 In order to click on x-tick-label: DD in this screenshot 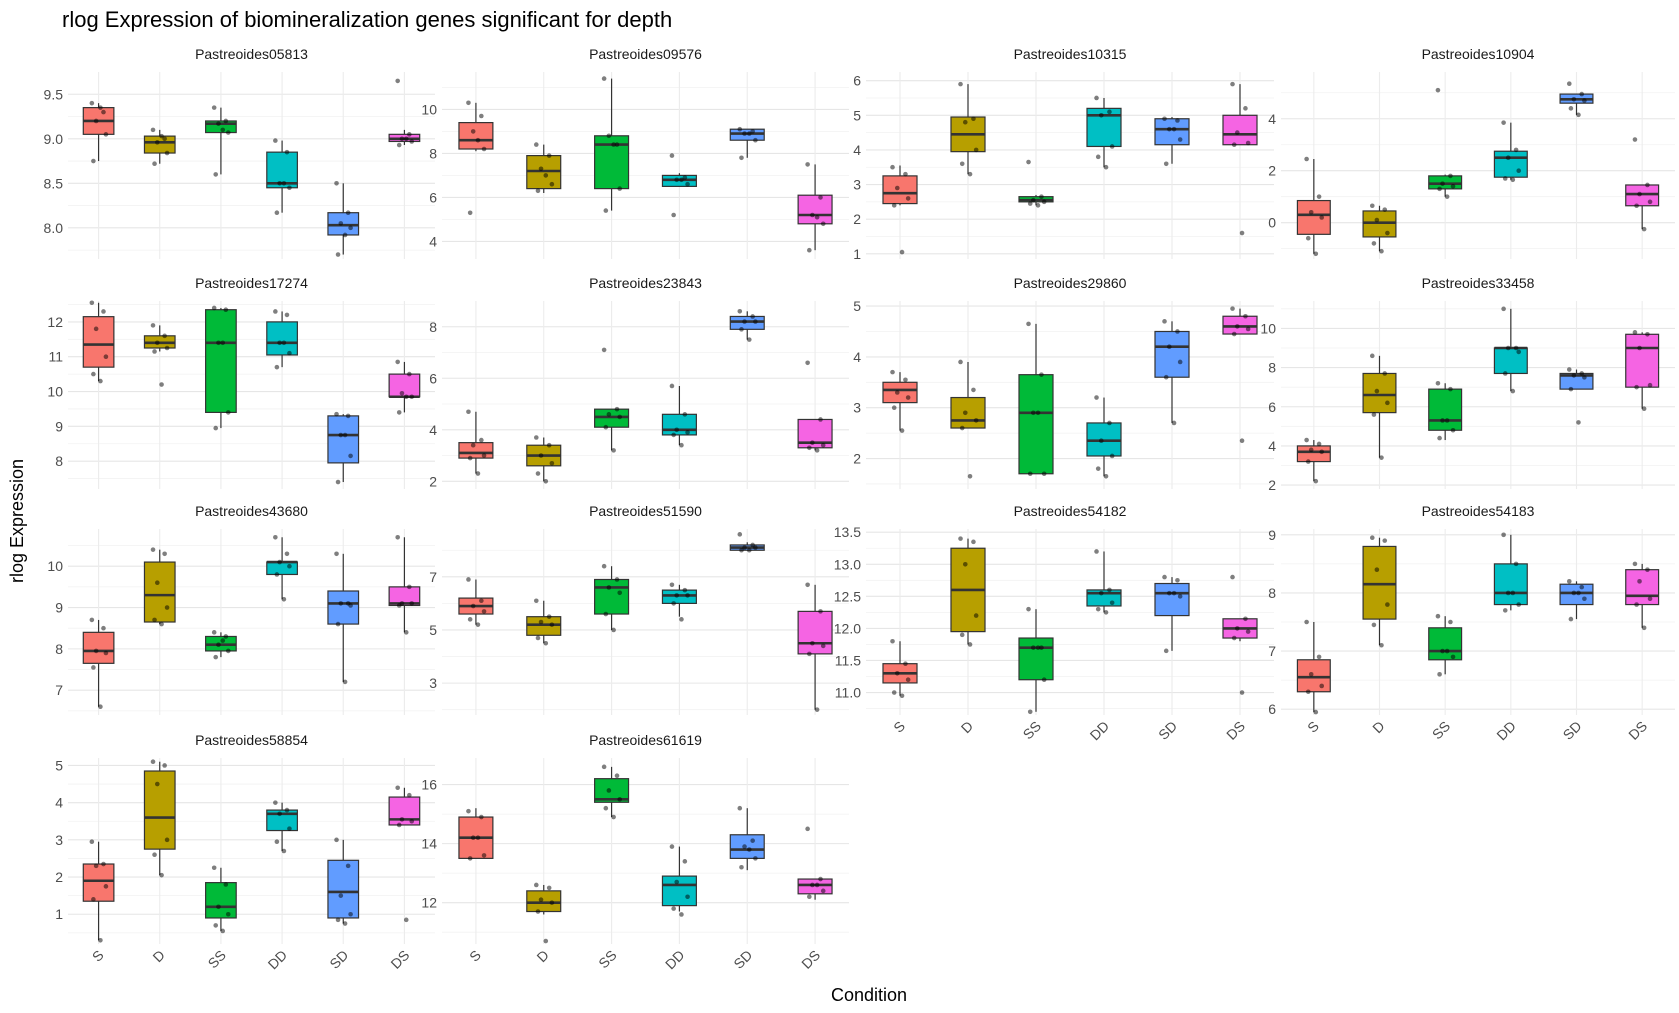, I will do `click(1506, 731)`.